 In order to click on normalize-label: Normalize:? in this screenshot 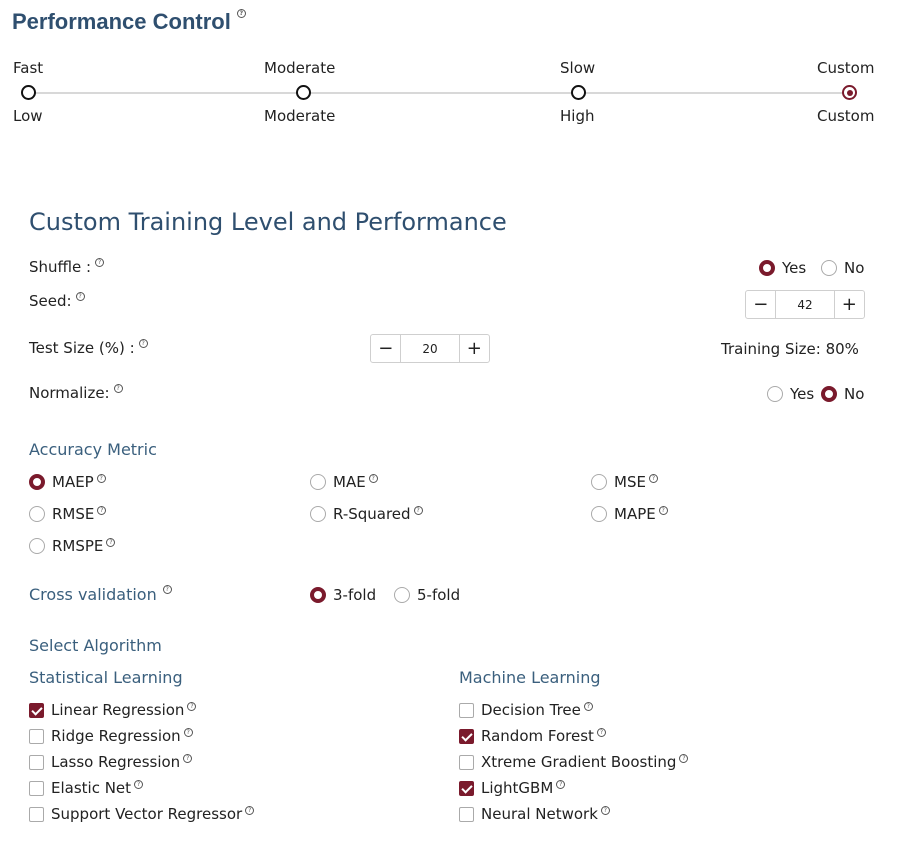, I will do `click(76, 393)`.